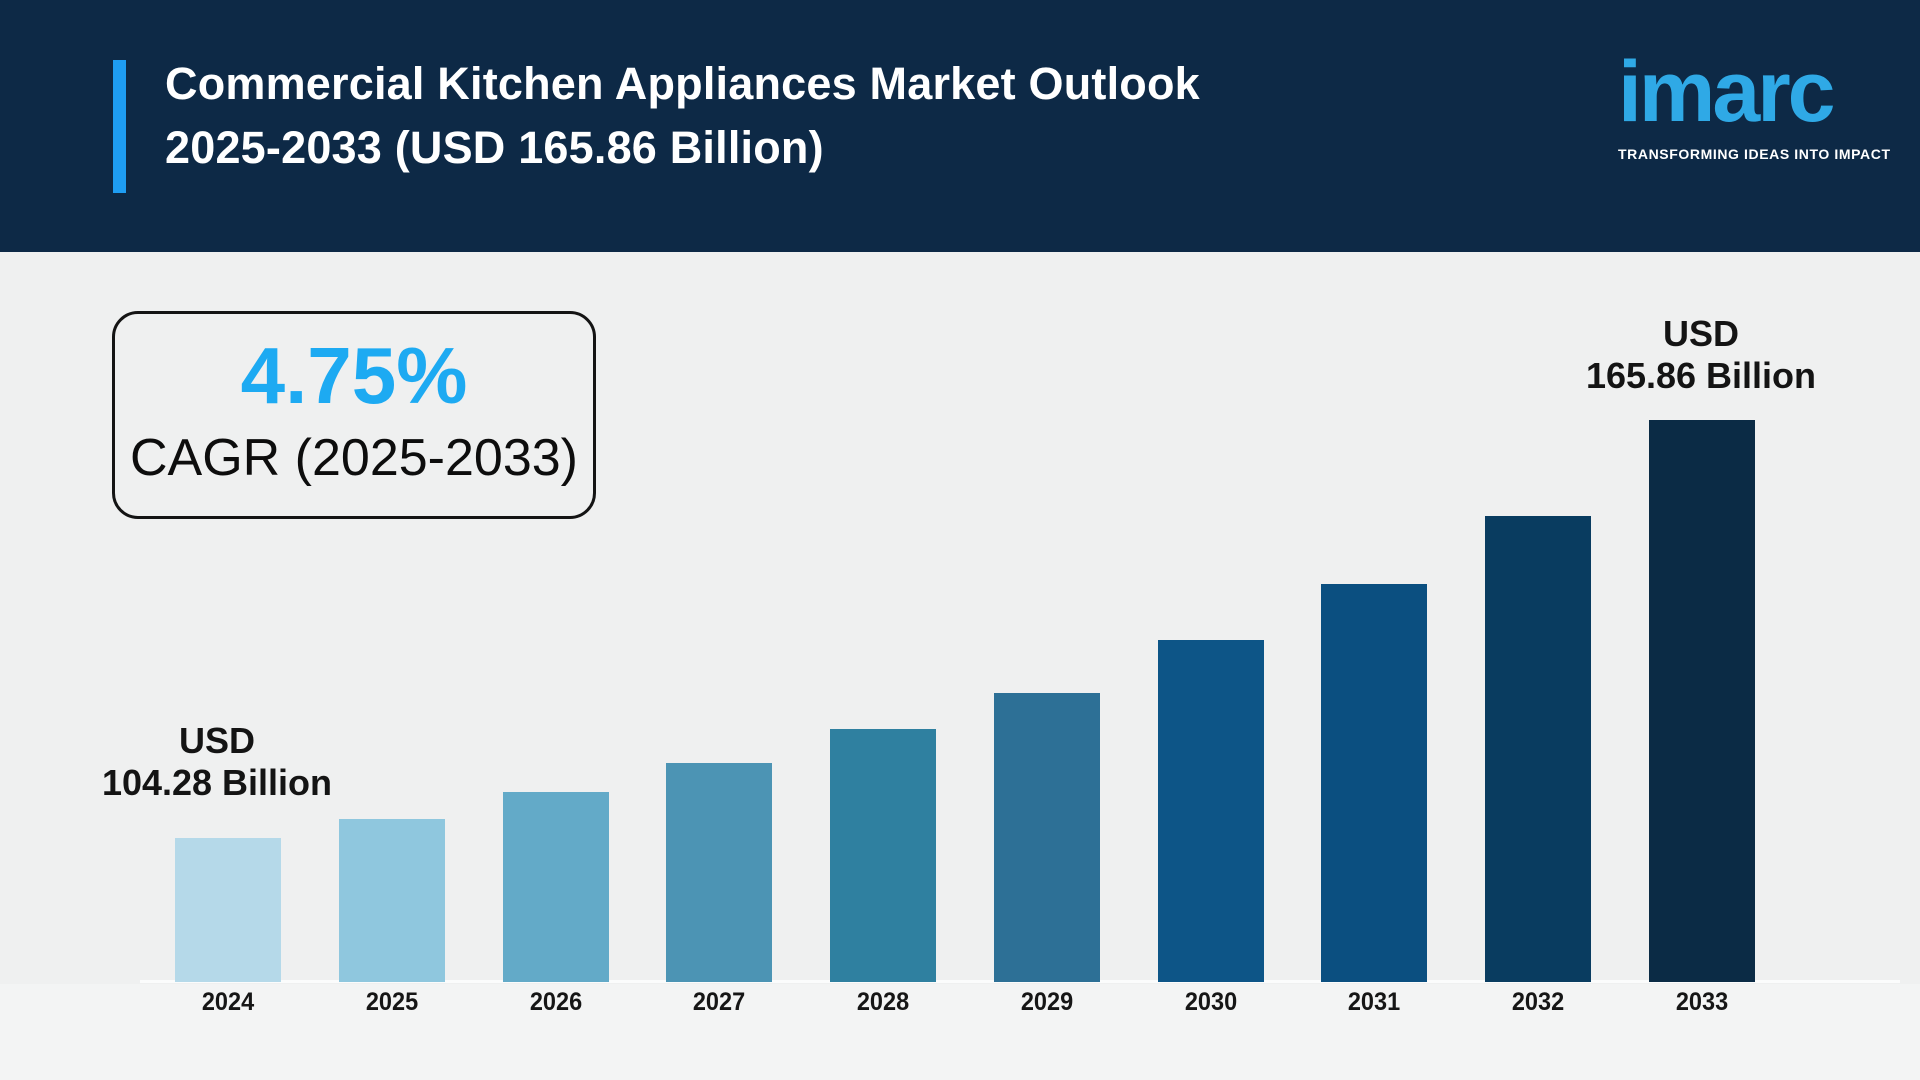 The width and height of the screenshot is (1920, 1080). Describe the element at coordinates (391, 1002) in the screenshot. I see `x-axis-label-2025: 2025` at that location.